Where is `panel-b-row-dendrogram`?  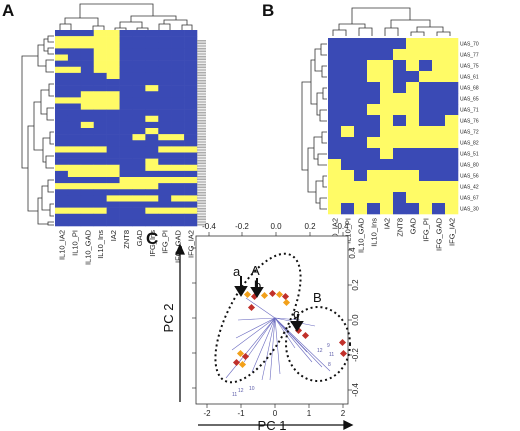 panel-b-row-dendrogram is located at coordinates (314, 126).